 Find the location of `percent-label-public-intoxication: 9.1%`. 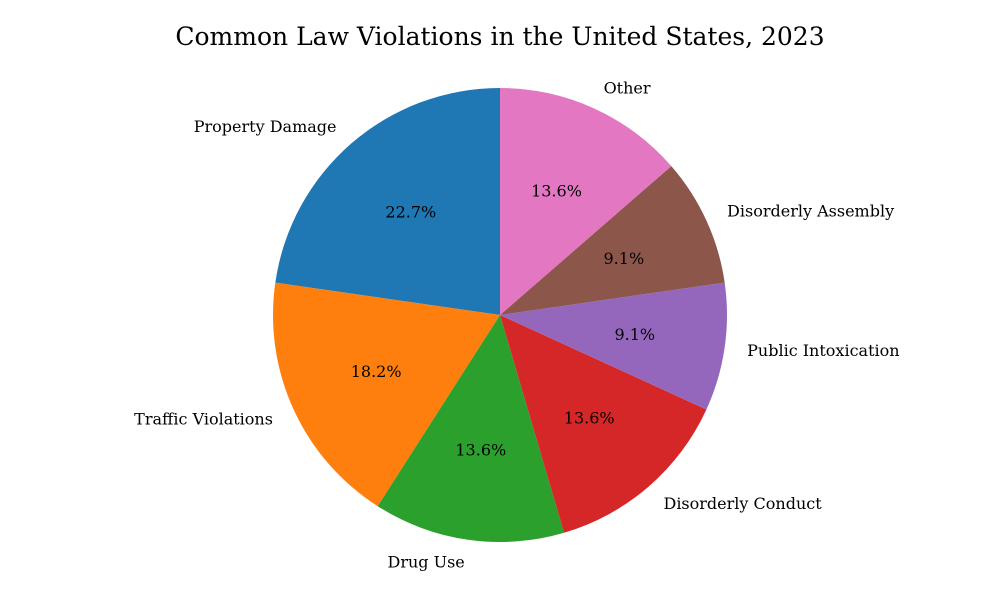

percent-label-public-intoxication: 9.1% is located at coordinates (634, 334).